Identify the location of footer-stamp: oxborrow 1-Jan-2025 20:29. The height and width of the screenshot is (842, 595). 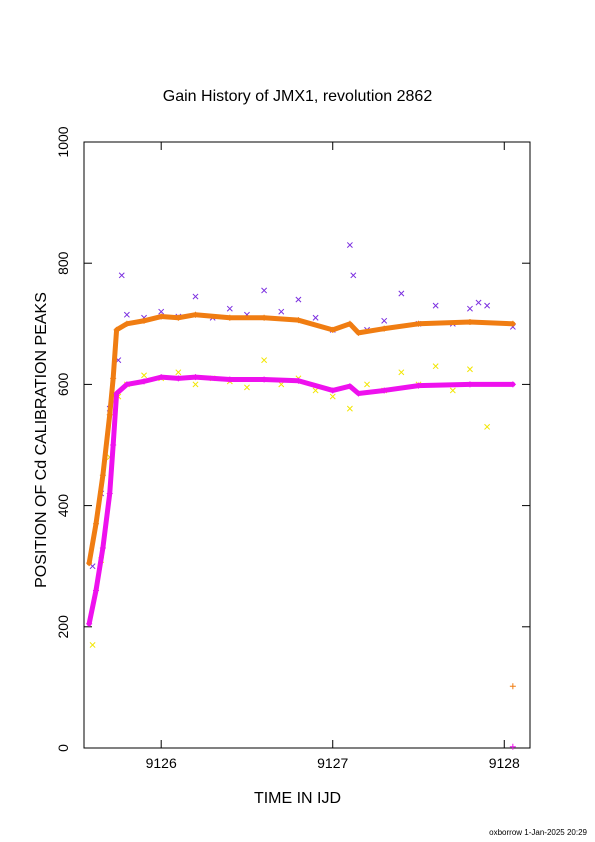
(538, 832).